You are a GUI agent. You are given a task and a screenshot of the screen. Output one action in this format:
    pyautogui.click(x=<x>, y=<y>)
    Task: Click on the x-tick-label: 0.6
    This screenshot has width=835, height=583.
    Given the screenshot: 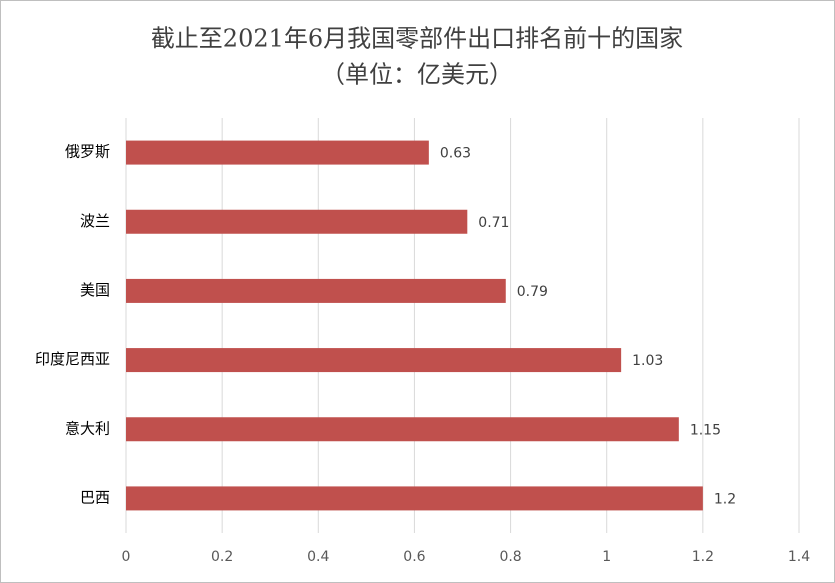 What is the action you would take?
    pyautogui.click(x=414, y=557)
    